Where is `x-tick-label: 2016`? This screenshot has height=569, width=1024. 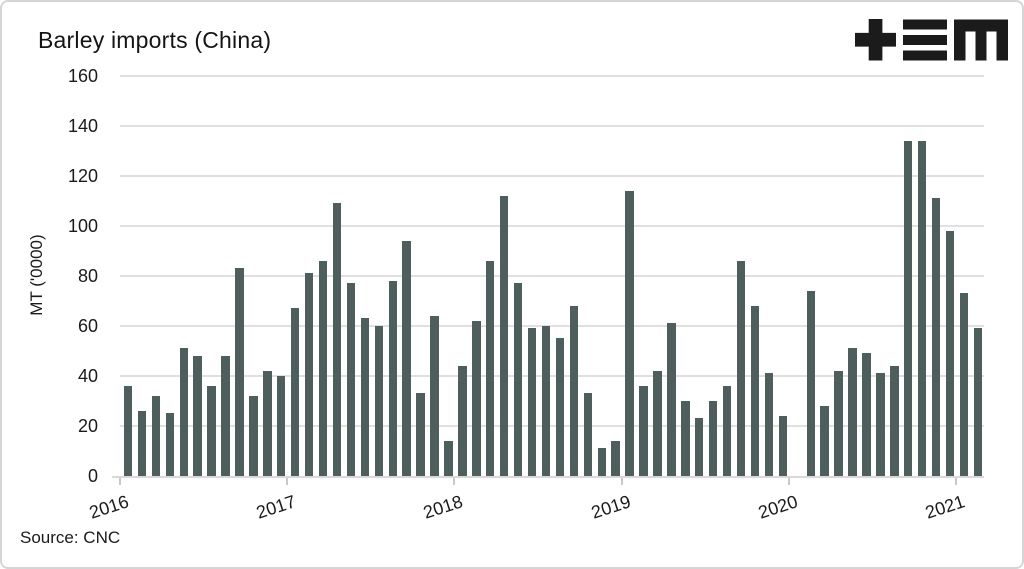
x-tick-label: 2016 is located at coordinates (109, 507).